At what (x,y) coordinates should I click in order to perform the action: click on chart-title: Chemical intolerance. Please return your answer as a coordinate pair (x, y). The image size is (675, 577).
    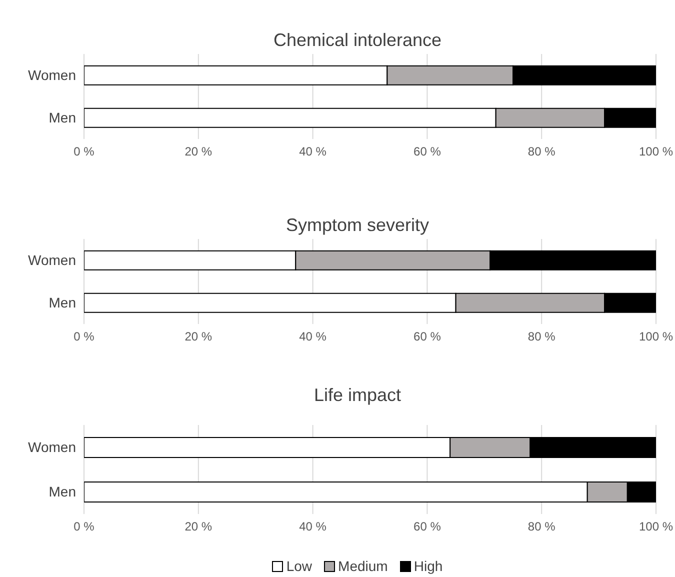
    Looking at the image, I should click on (357, 40).